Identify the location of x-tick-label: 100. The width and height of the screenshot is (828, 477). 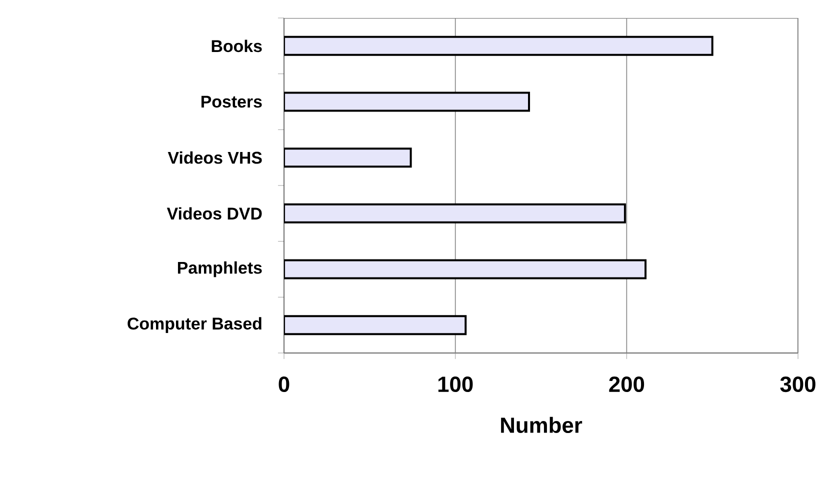
(455, 384).